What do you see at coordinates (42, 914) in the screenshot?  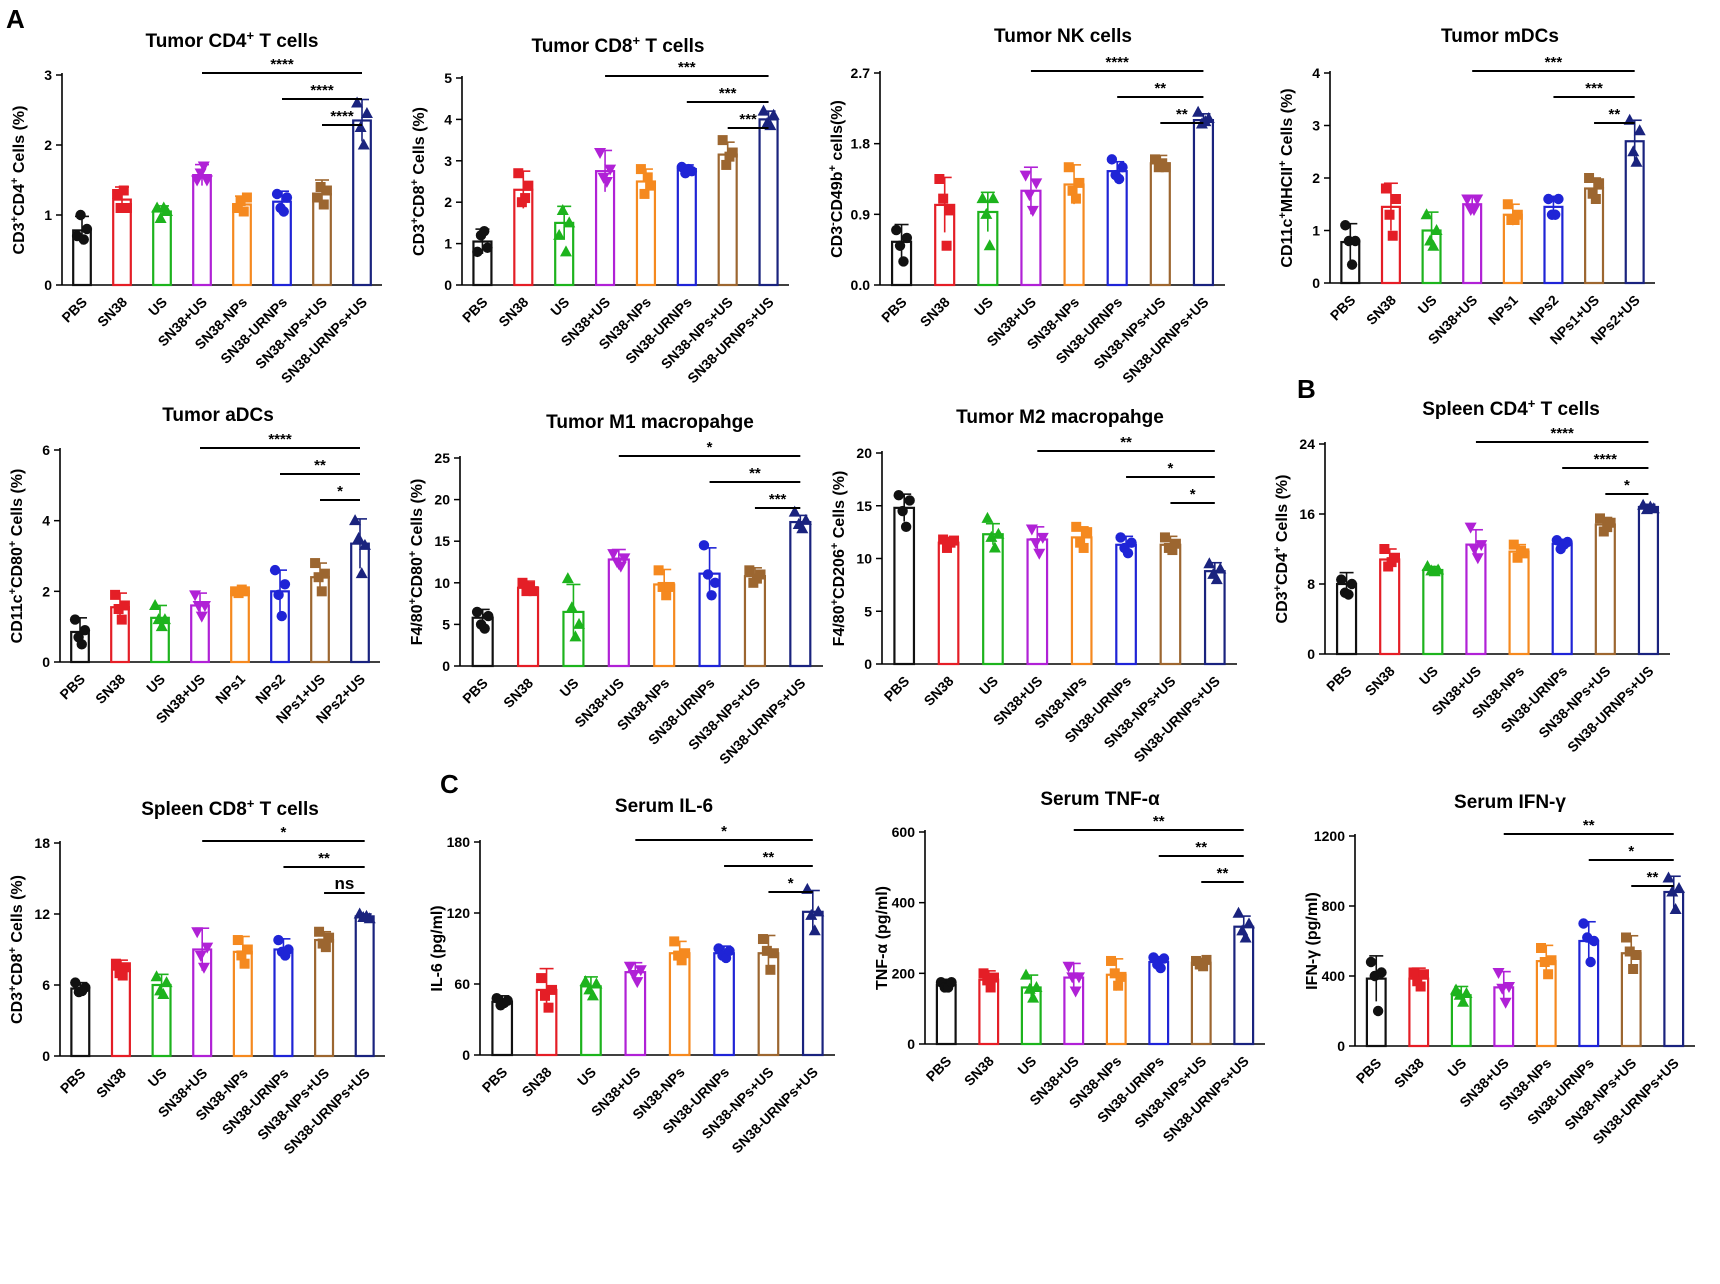 I see `y-tick-label: 12` at bounding box center [42, 914].